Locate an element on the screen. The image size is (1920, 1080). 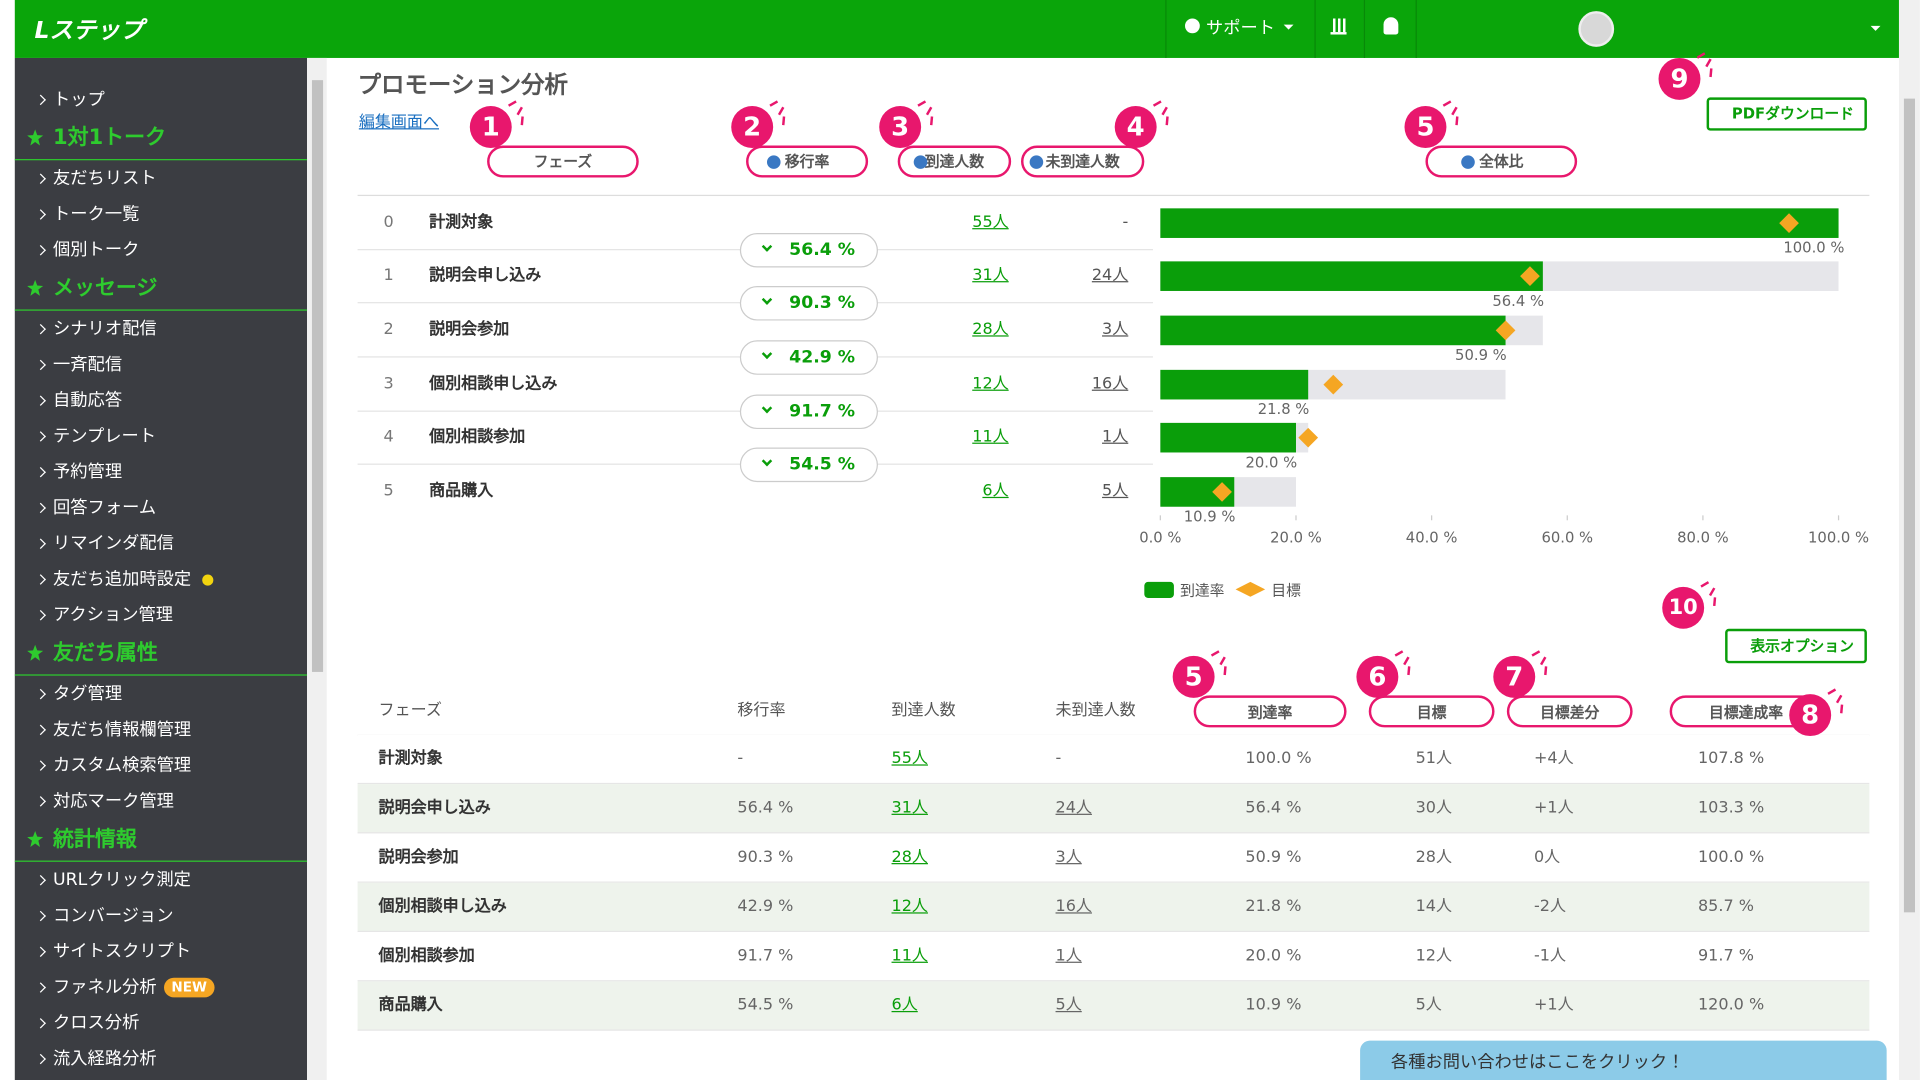
cell-link: 5人 is located at coordinates (1068, 1005).